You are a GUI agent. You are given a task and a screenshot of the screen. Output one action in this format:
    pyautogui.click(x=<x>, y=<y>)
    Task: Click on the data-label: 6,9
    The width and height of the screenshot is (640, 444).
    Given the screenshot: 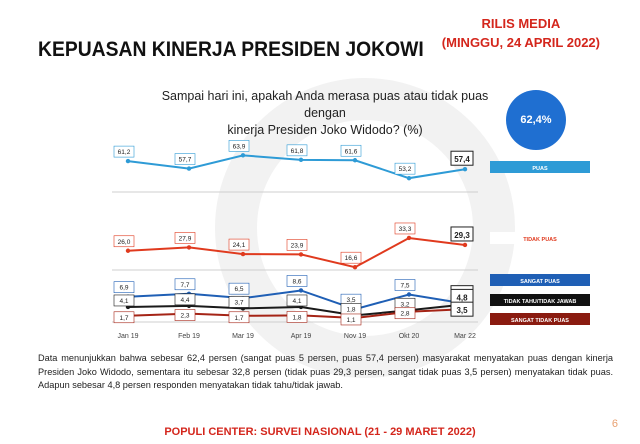 What is the action you would take?
    pyautogui.click(x=123, y=288)
    